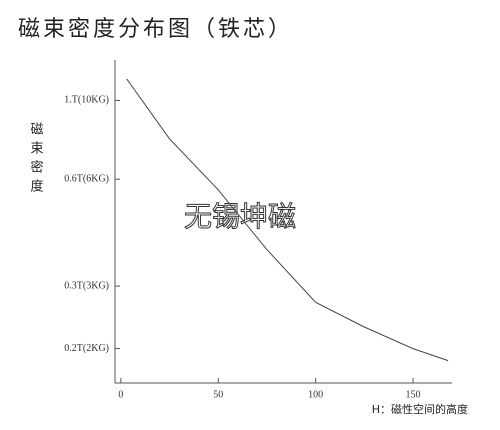 This screenshot has height=430, width=500. I want to click on x-tick-label: 50, so click(218, 394).